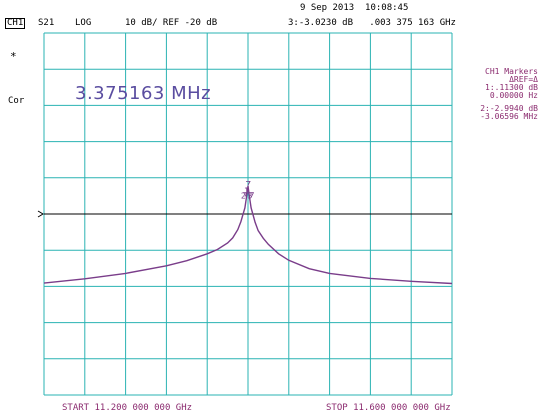 The height and width of the screenshot is (416, 542). I want to click on delta-ref-label: ΔREF=Δ, so click(523, 79).